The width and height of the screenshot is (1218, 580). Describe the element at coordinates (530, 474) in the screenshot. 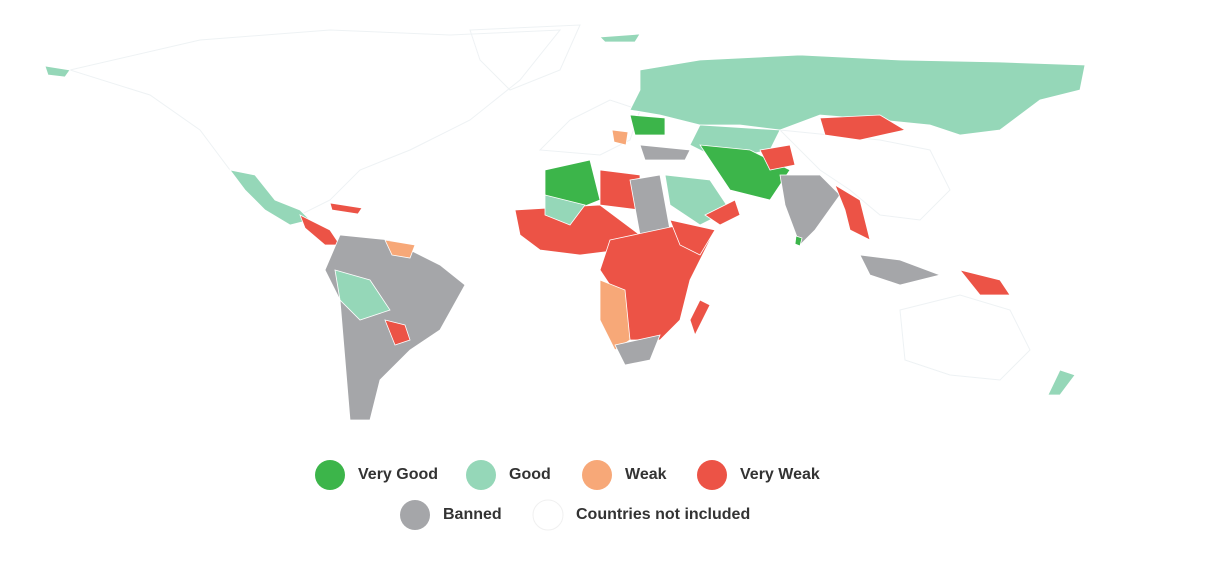

I see `legend-label: Good` at that location.